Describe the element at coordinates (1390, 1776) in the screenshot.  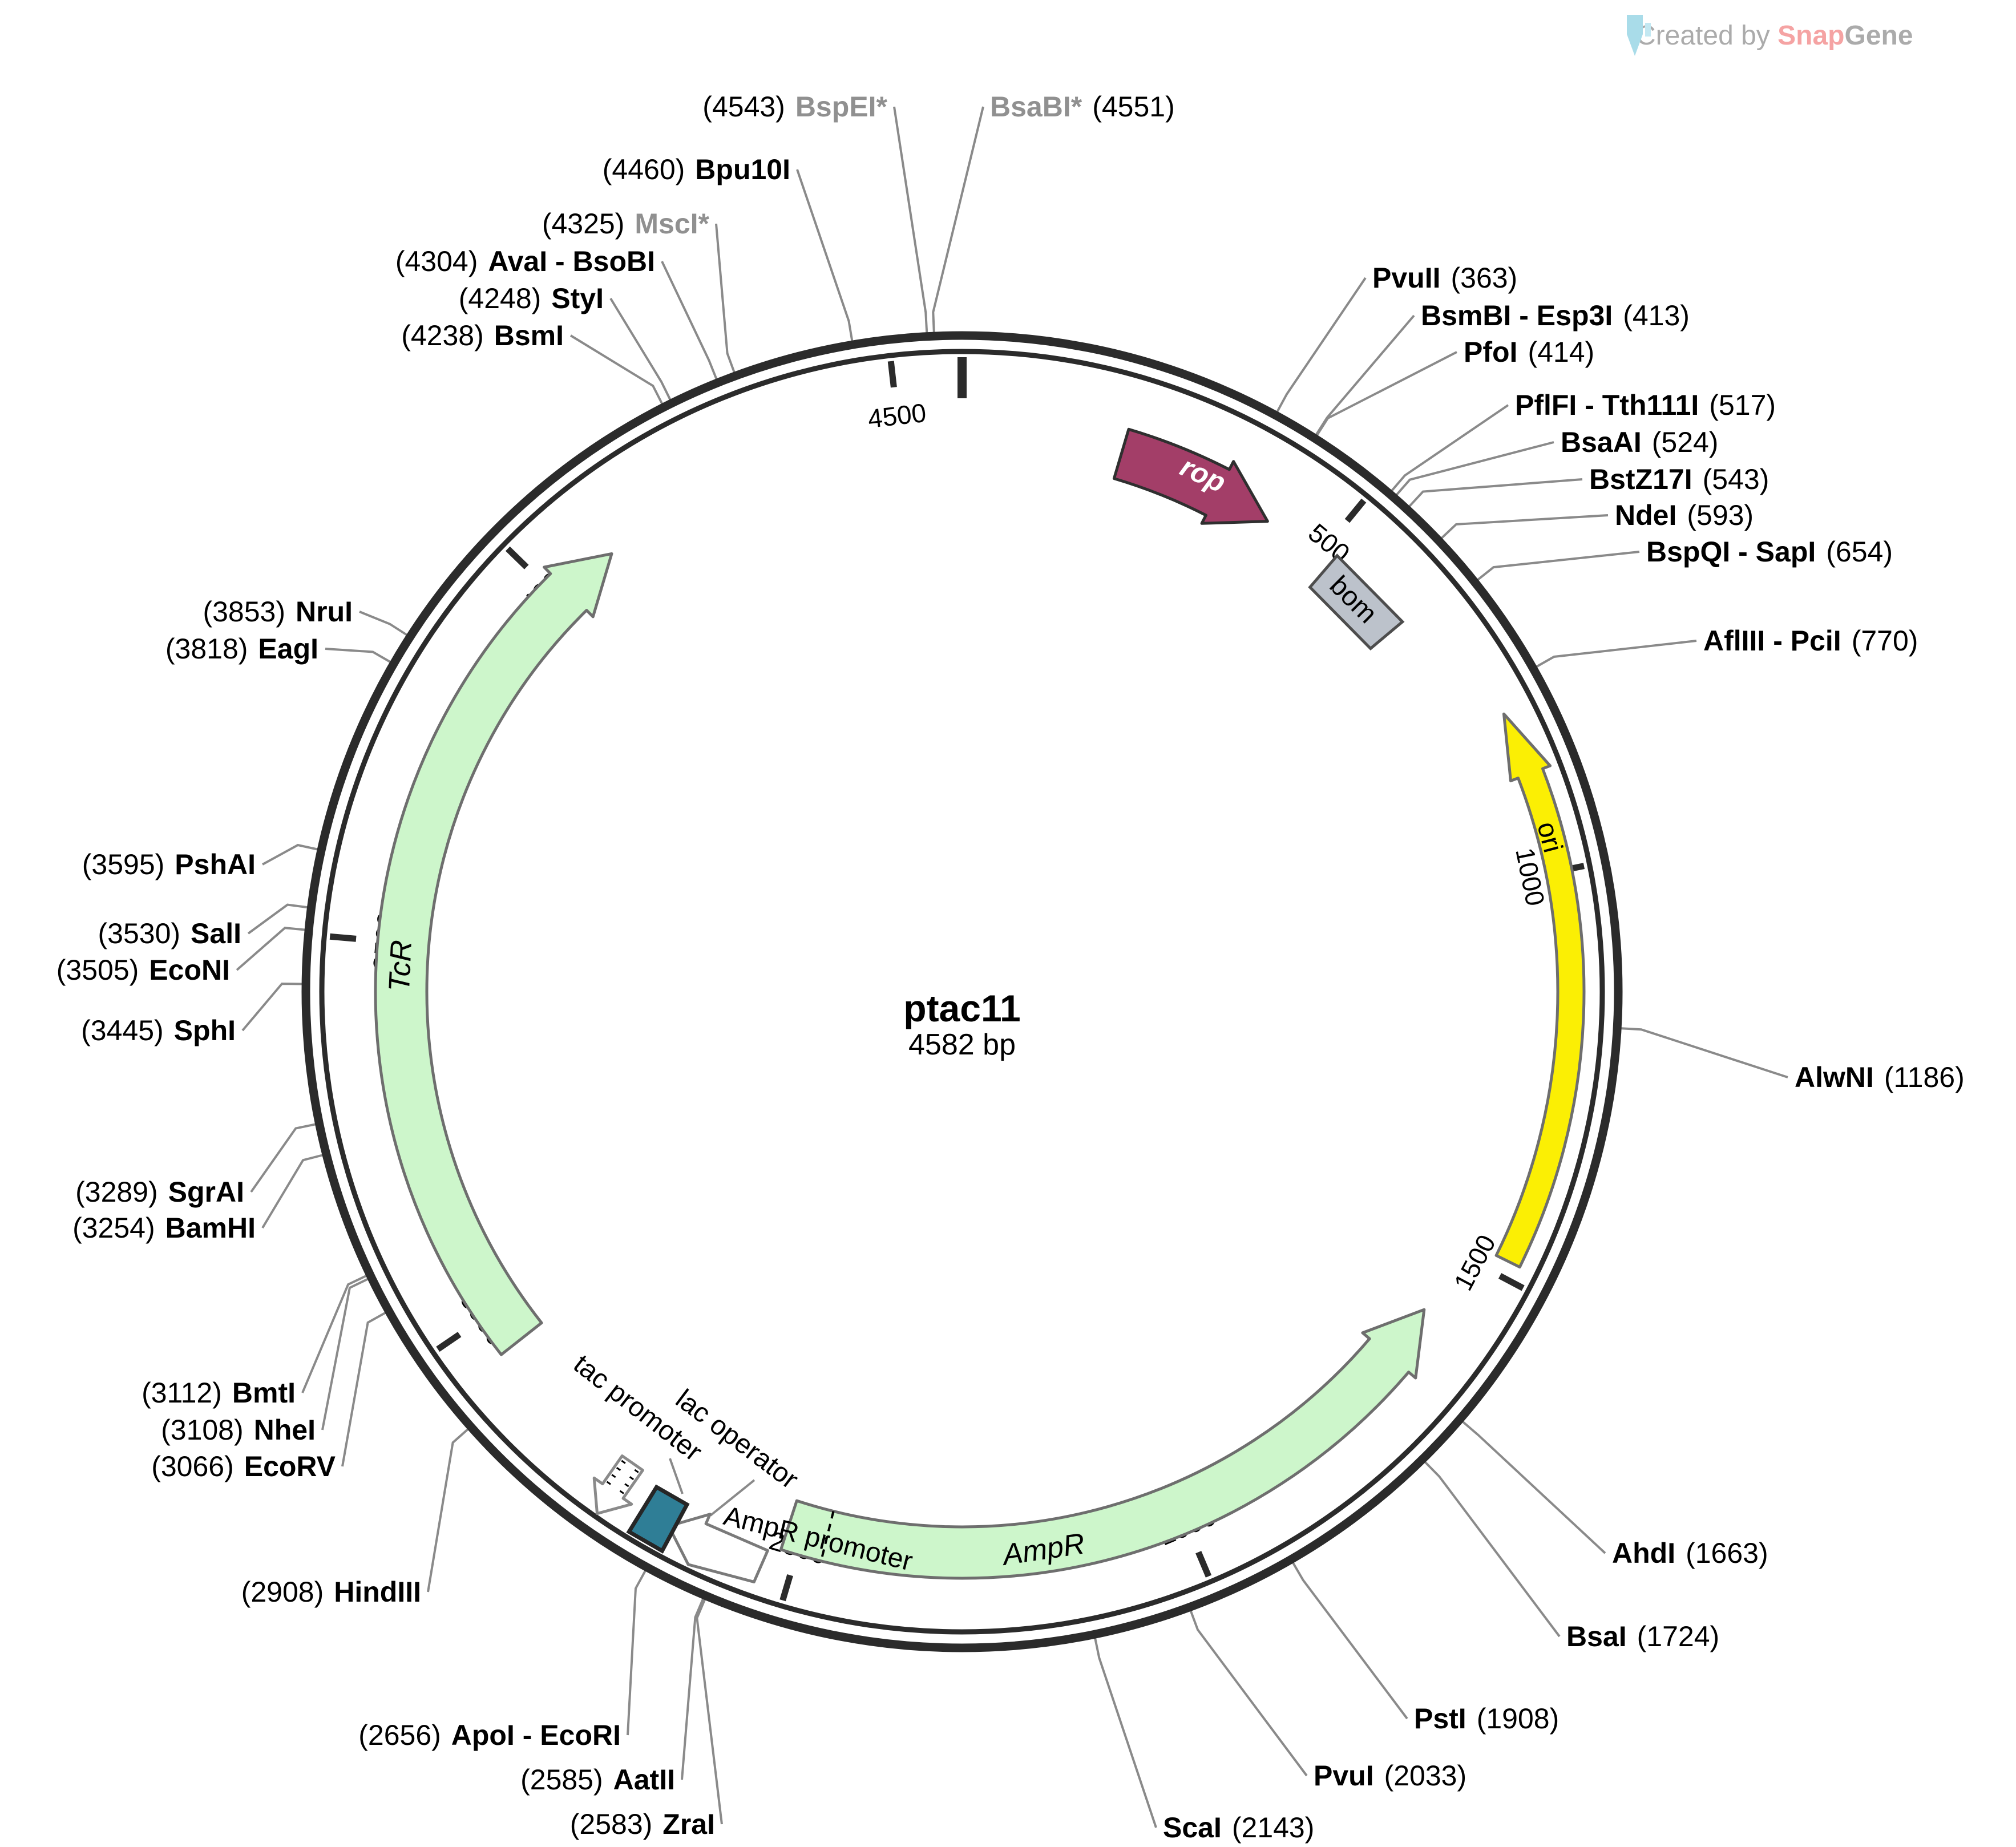
I see `site-label-PvuI: PvuI (2033)` at that location.